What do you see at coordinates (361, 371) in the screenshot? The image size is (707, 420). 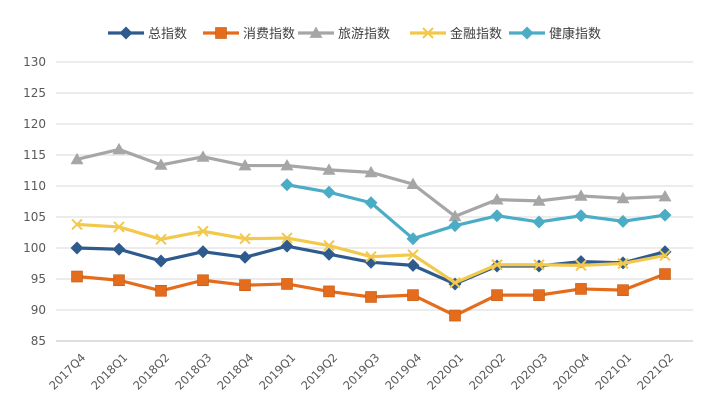 I see `x-tick-label: 2019Q3` at bounding box center [361, 371].